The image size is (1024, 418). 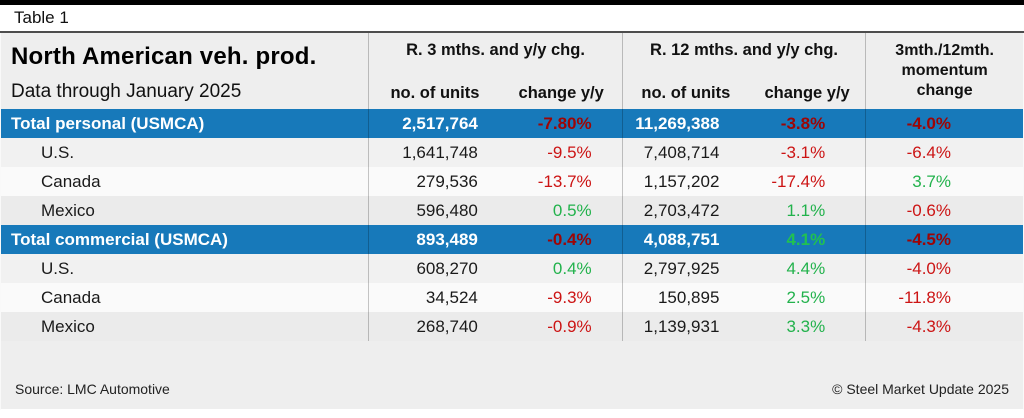 What do you see at coordinates (685, 297) in the screenshot?
I see `cell-12m-units: 150,895` at bounding box center [685, 297].